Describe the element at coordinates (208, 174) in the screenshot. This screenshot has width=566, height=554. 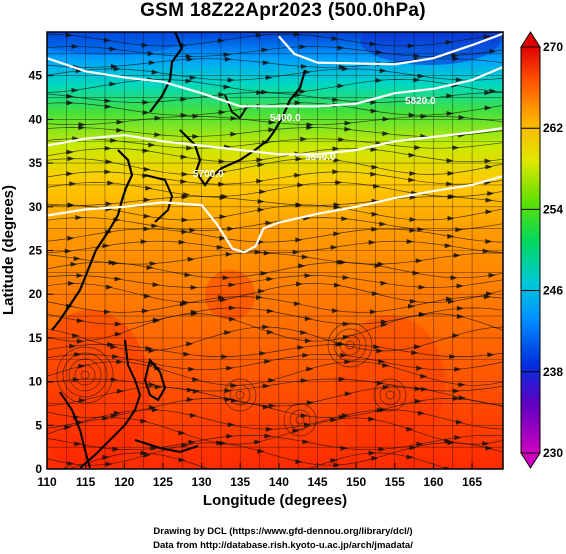
I see `contour-label: 5700.0` at that location.